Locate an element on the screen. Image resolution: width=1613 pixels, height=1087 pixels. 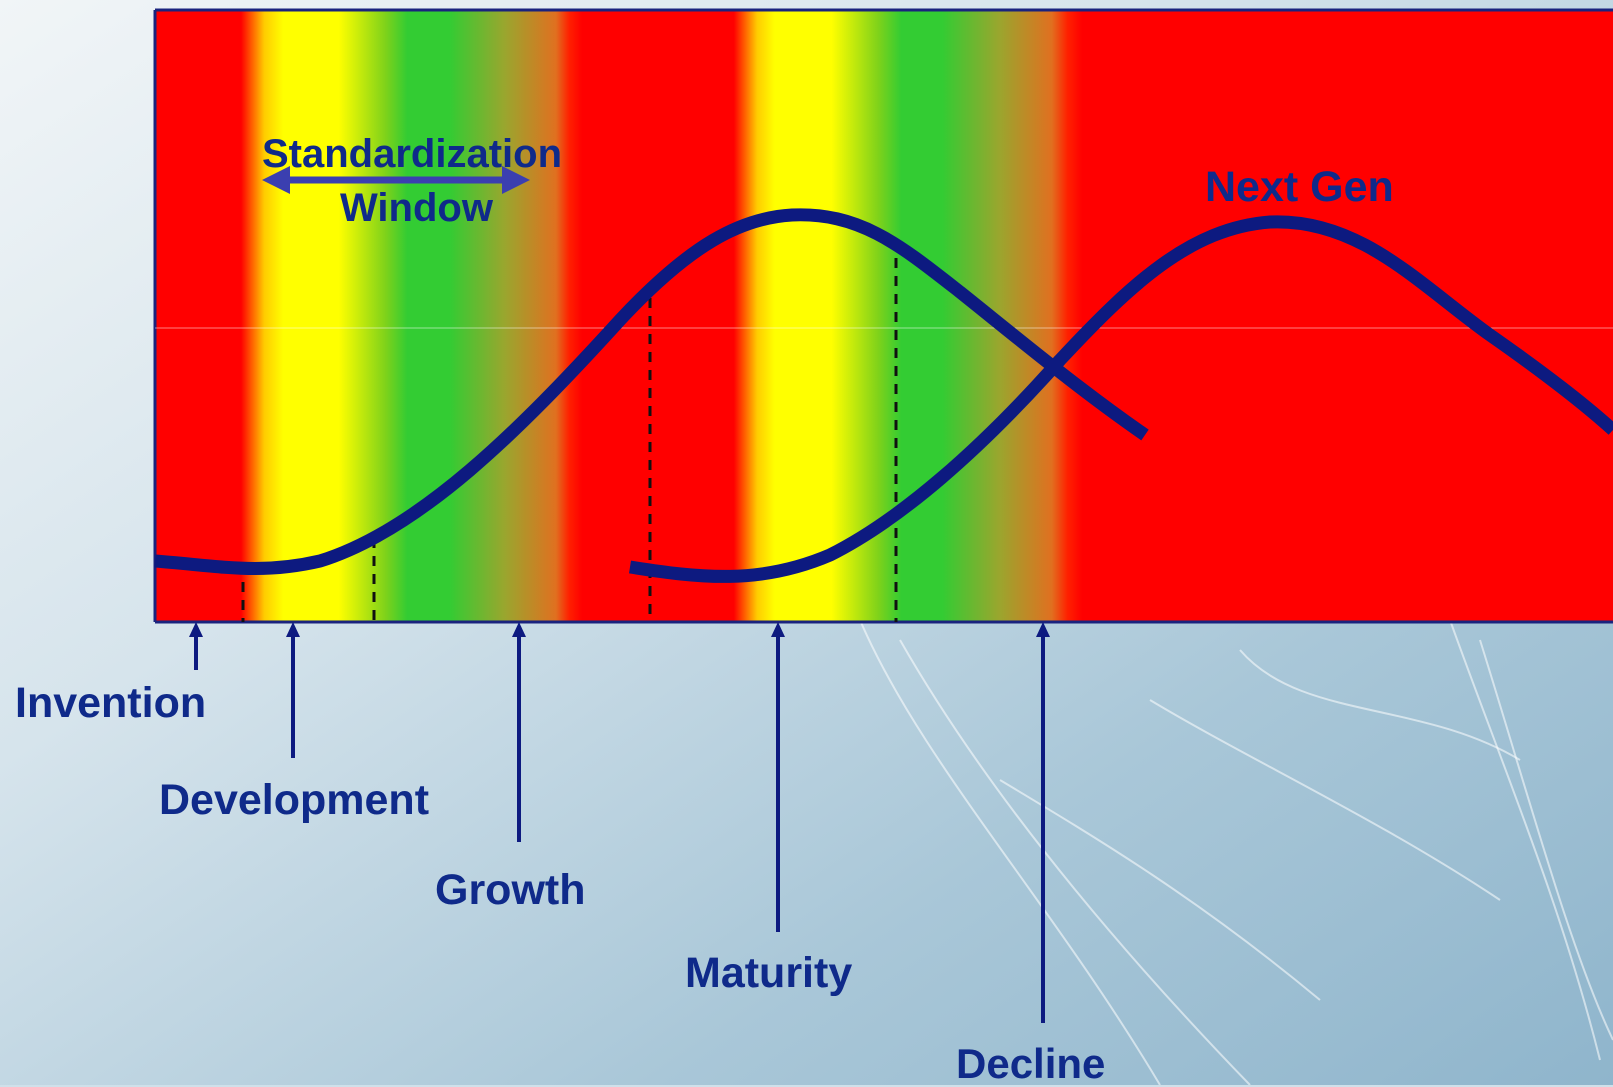
maturity-arrowhead is located at coordinates (778, 629).